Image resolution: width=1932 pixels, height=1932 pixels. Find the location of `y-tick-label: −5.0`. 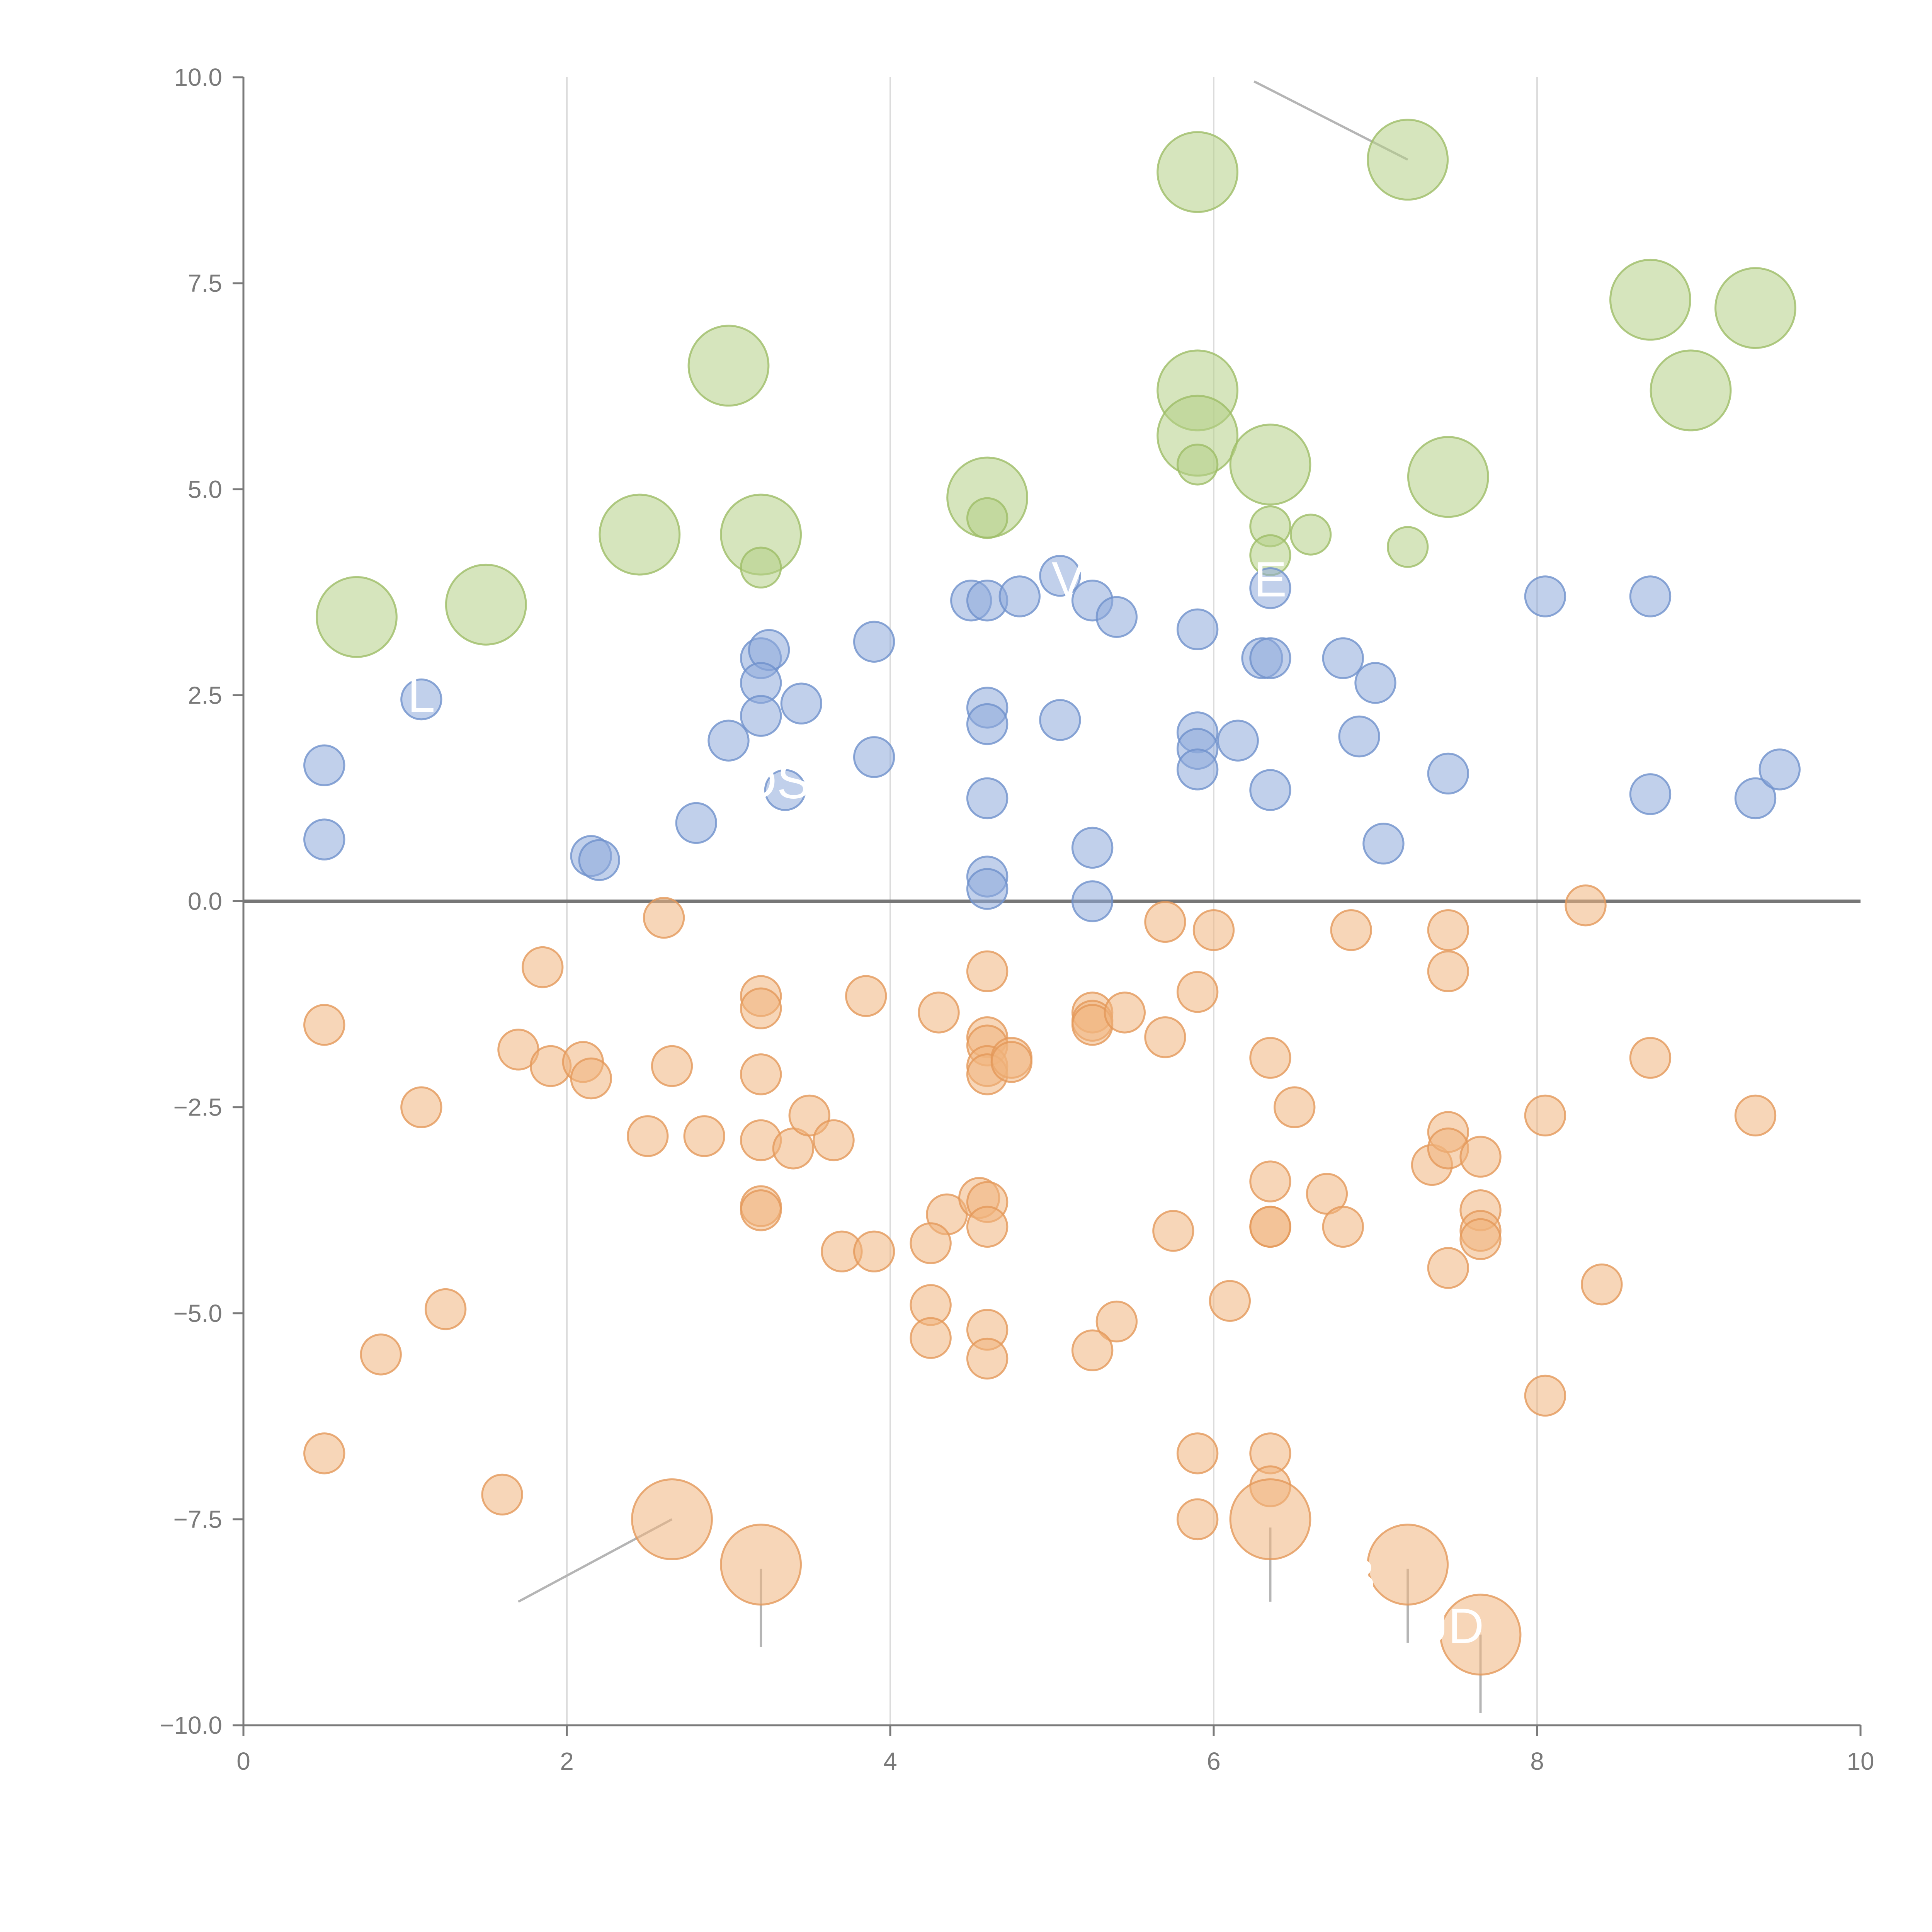

y-tick-label: −5.0 is located at coordinates (198, 1313).